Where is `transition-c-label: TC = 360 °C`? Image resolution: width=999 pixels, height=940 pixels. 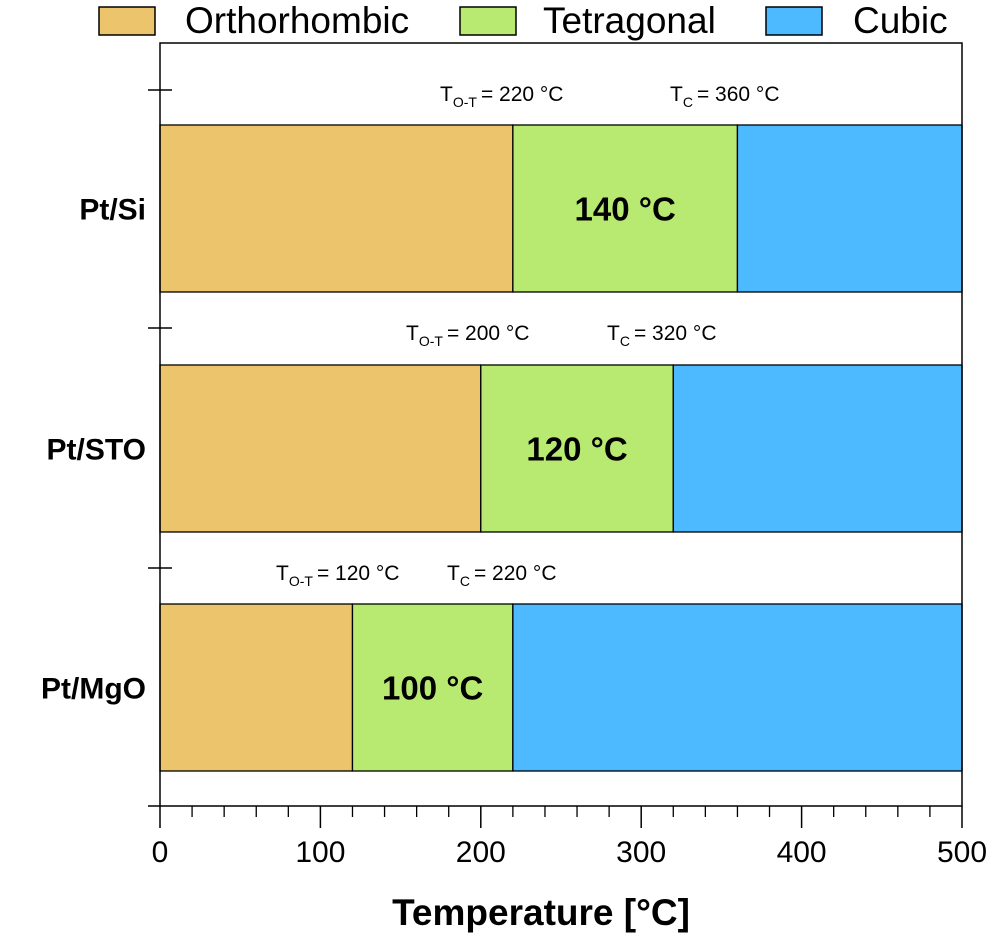 transition-c-label: TC = 360 °C is located at coordinates (725, 96).